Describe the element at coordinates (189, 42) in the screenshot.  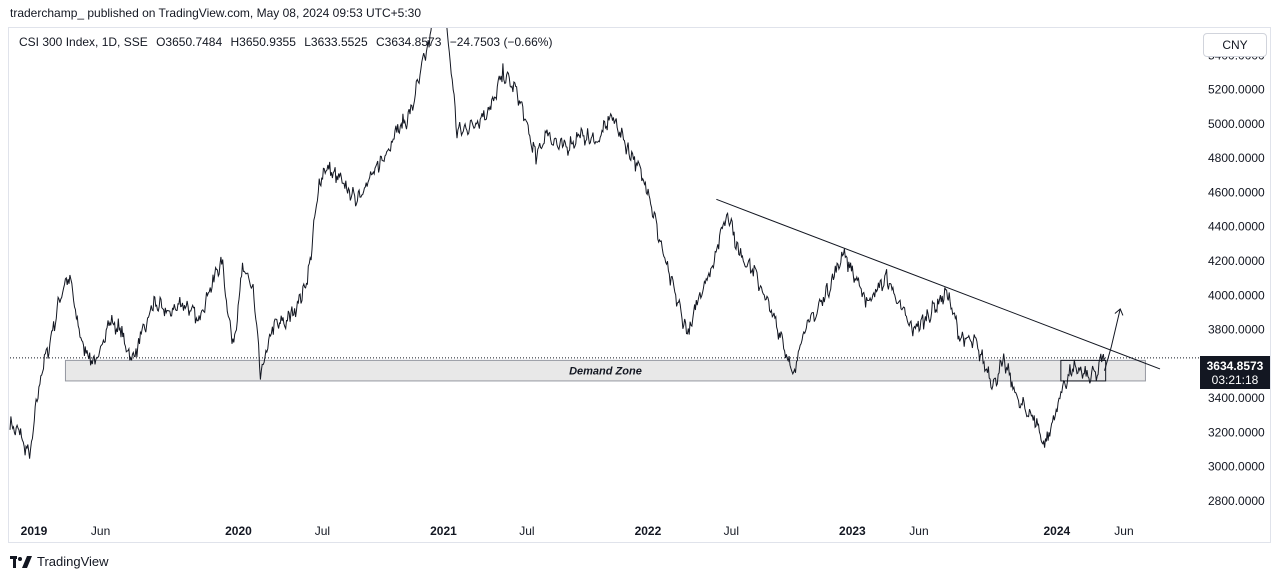
I see `open-value: O3650.7484` at that location.